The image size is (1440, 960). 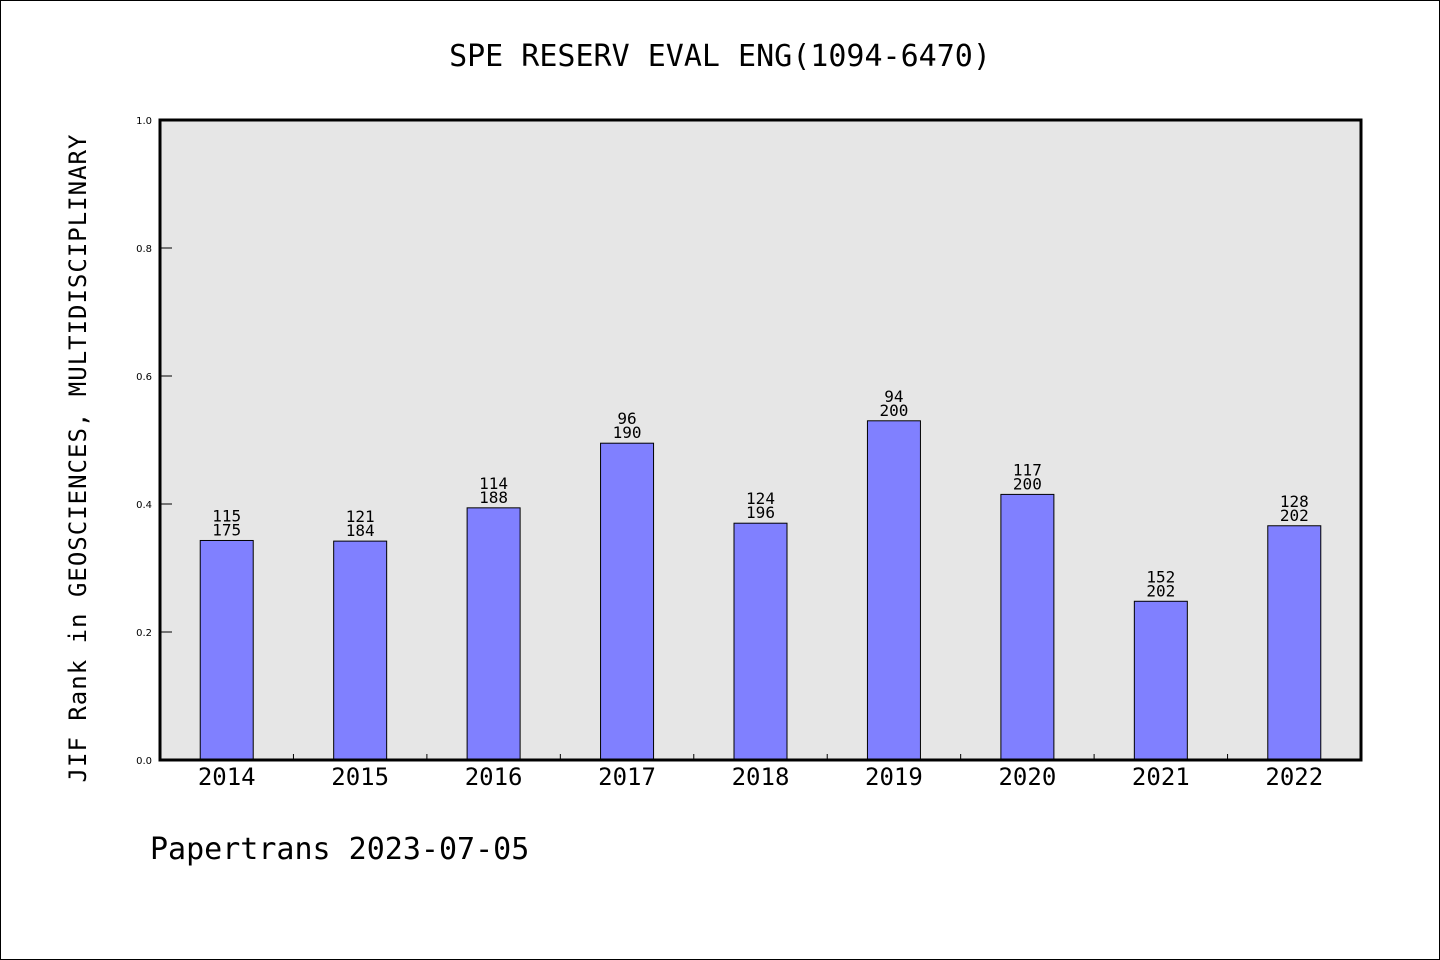 What do you see at coordinates (760, 498) in the screenshot?
I see `data-label-rank: 124` at bounding box center [760, 498].